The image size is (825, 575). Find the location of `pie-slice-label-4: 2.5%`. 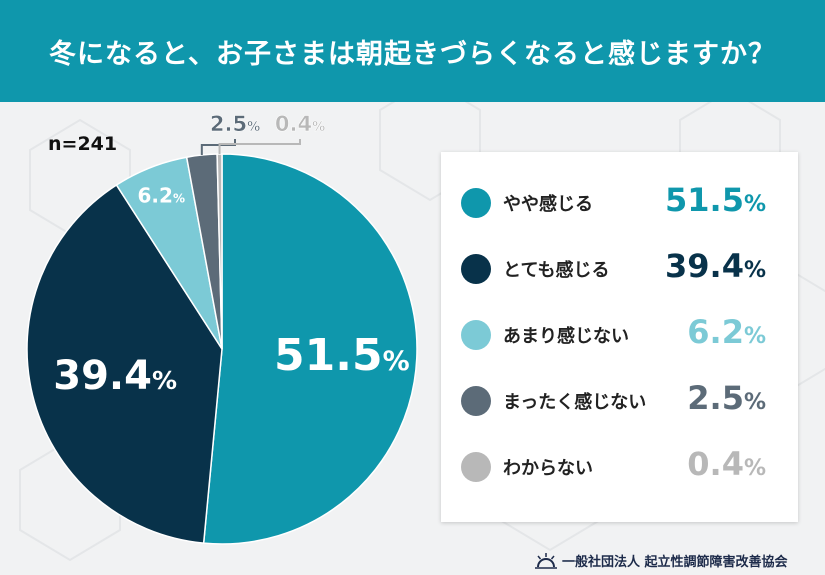

pie-slice-label-4: 2.5% is located at coordinates (235, 124).